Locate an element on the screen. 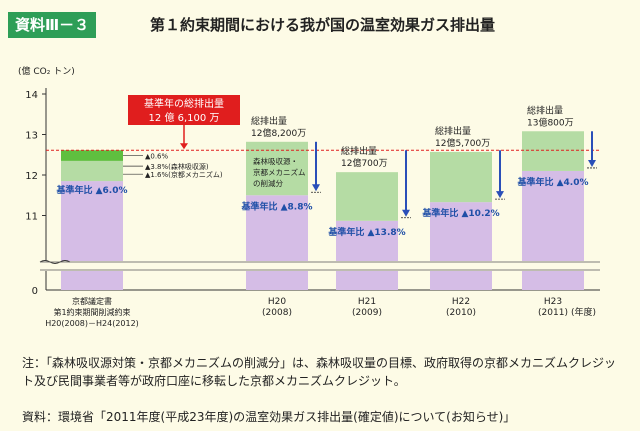 This screenshot has height=431, width=640. target-note: ▲1.6%(京都メカニズム) is located at coordinates (184, 174).